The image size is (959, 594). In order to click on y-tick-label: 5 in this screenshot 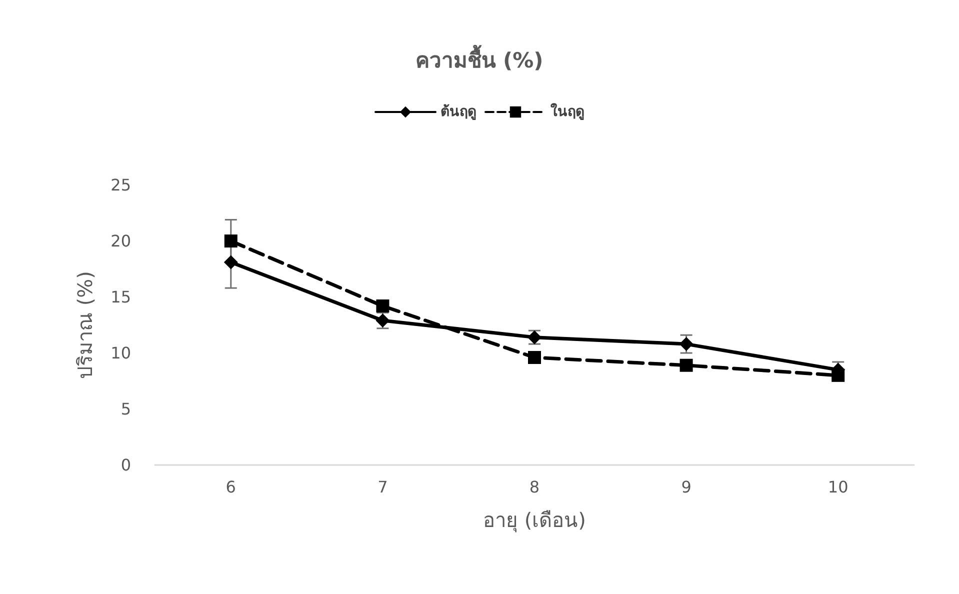, I will do `click(125, 409)`.